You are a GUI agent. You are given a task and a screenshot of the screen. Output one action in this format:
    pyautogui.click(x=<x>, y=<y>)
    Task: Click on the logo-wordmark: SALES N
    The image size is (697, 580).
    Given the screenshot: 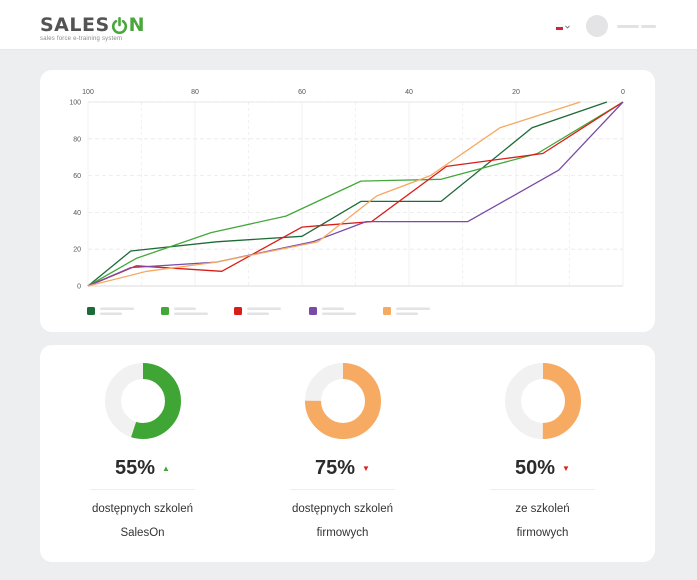 What is the action you would take?
    pyautogui.click(x=92, y=25)
    